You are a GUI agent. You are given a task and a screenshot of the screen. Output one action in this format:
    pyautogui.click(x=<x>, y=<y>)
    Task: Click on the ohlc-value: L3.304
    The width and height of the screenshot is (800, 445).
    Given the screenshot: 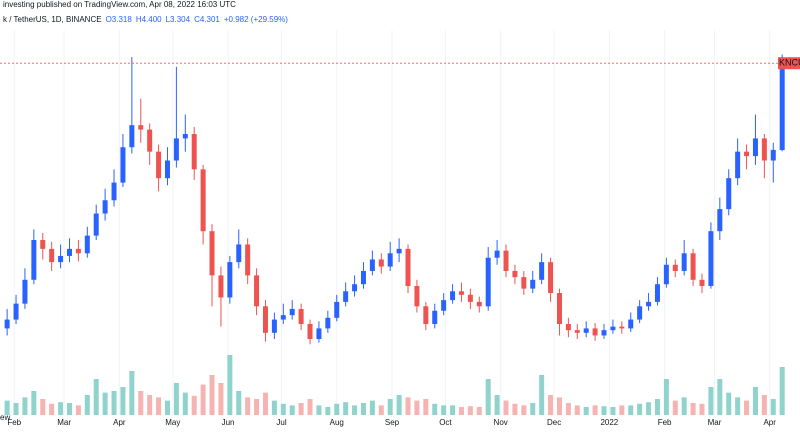 What is the action you would take?
    pyautogui.click(x=178, y=19)
    